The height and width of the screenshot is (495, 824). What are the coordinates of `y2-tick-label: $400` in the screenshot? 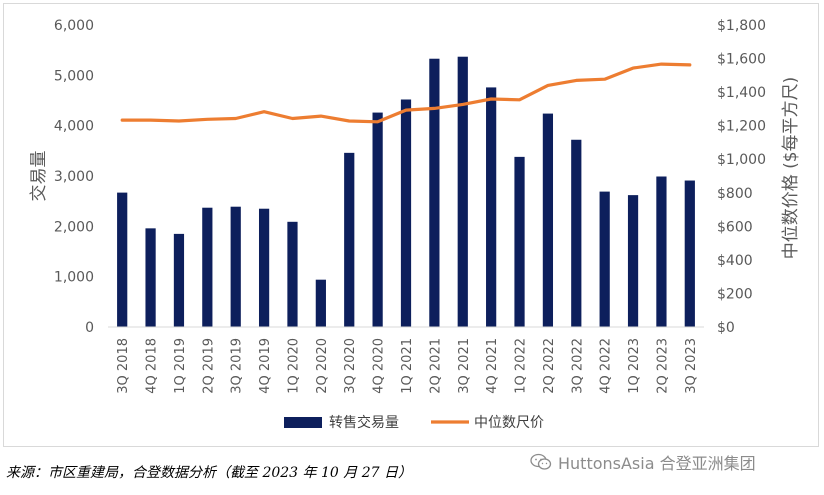 It's located at (735, 261).